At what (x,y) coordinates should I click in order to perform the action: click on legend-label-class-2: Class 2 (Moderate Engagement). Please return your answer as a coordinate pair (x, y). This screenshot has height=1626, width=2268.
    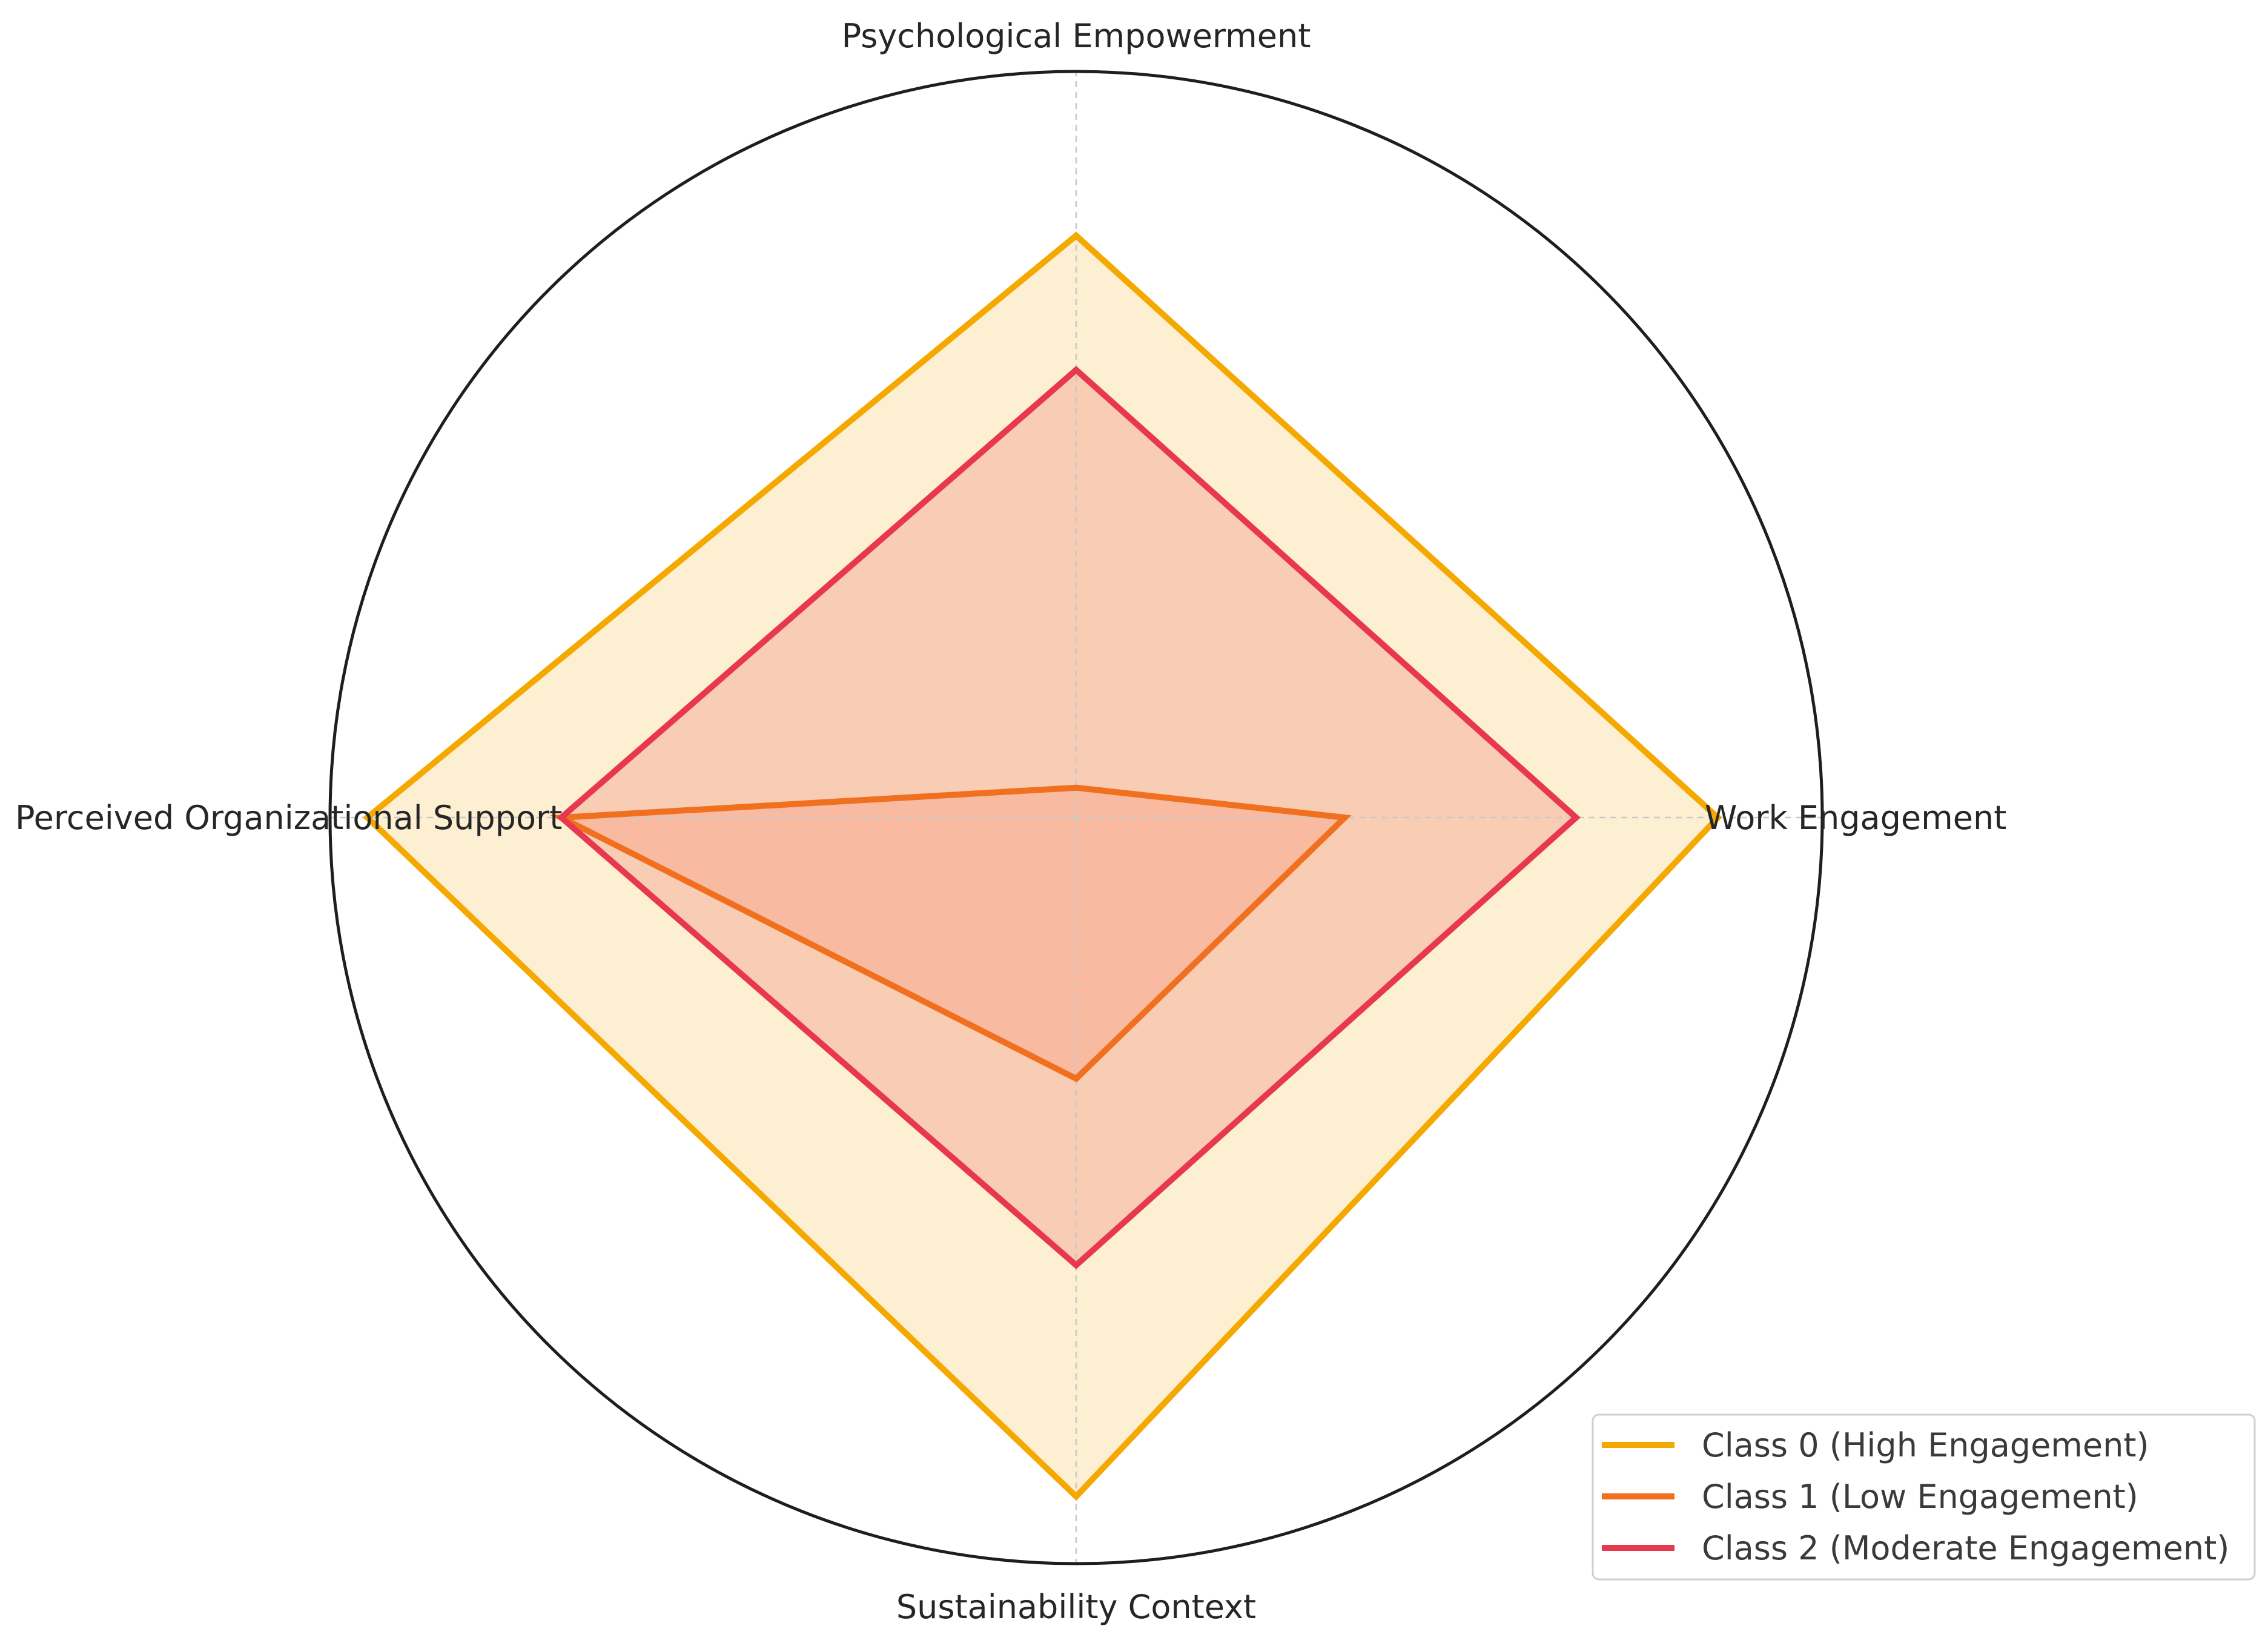
    Looking at the image, I should click on (1966, 1548).